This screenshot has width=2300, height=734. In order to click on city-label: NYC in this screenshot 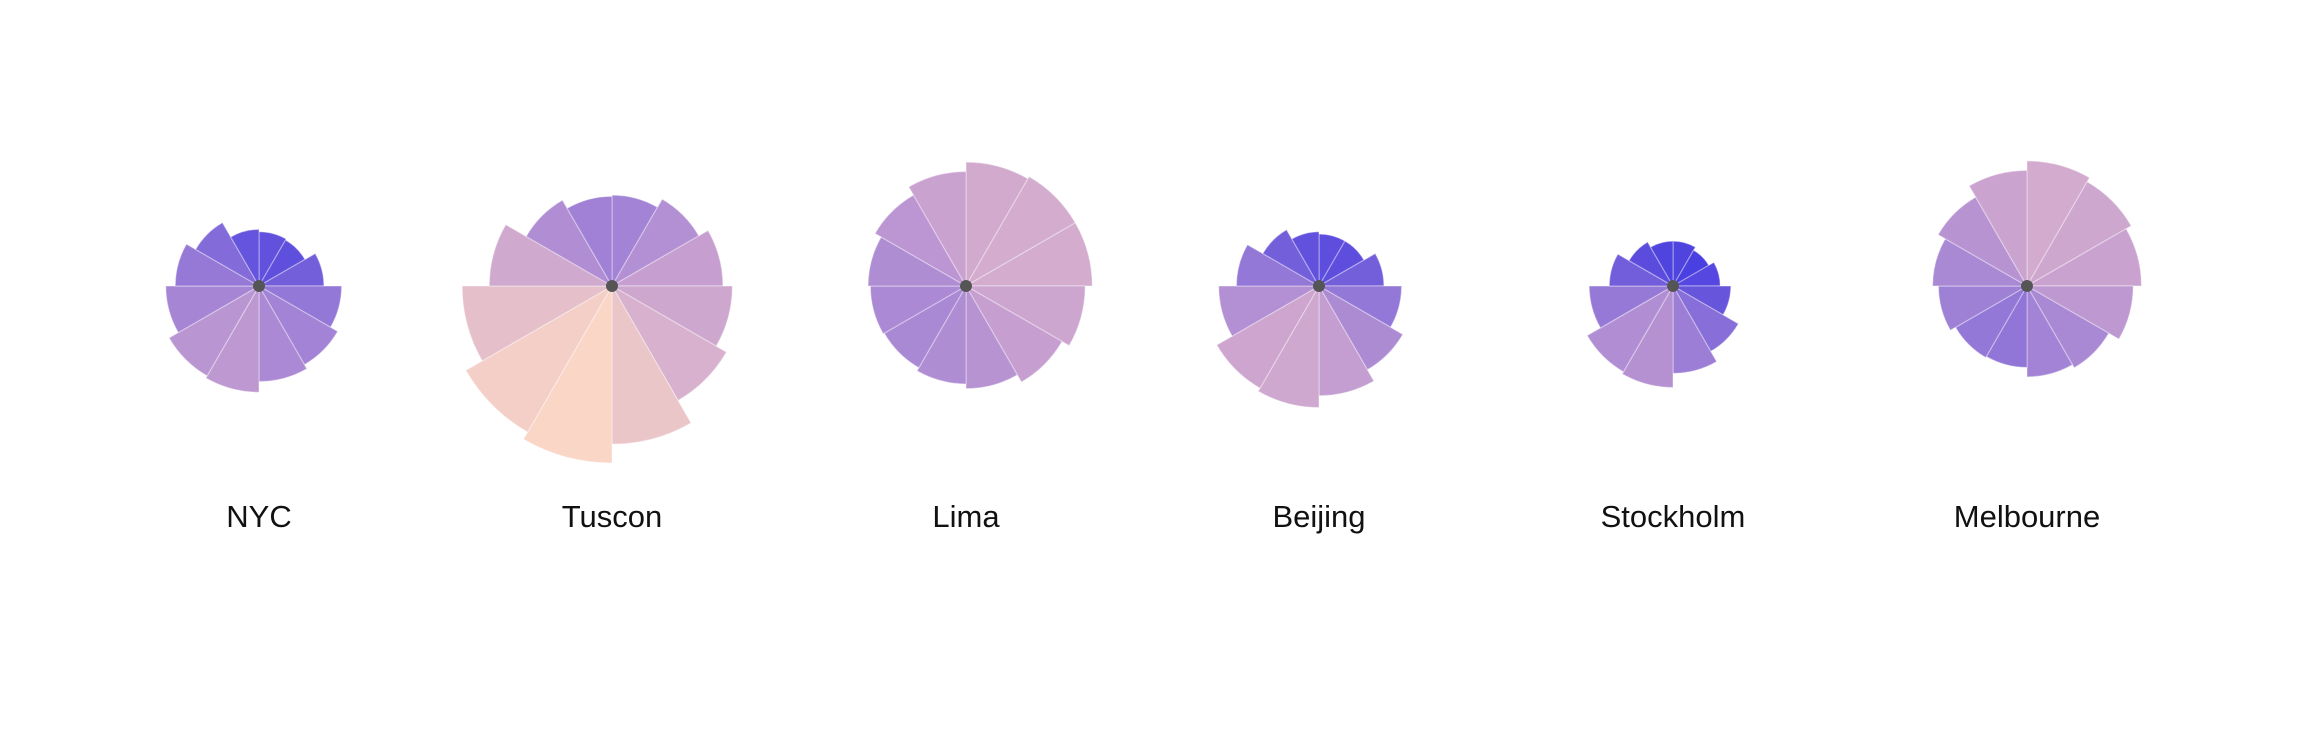, I will do `click(258, 516)`.